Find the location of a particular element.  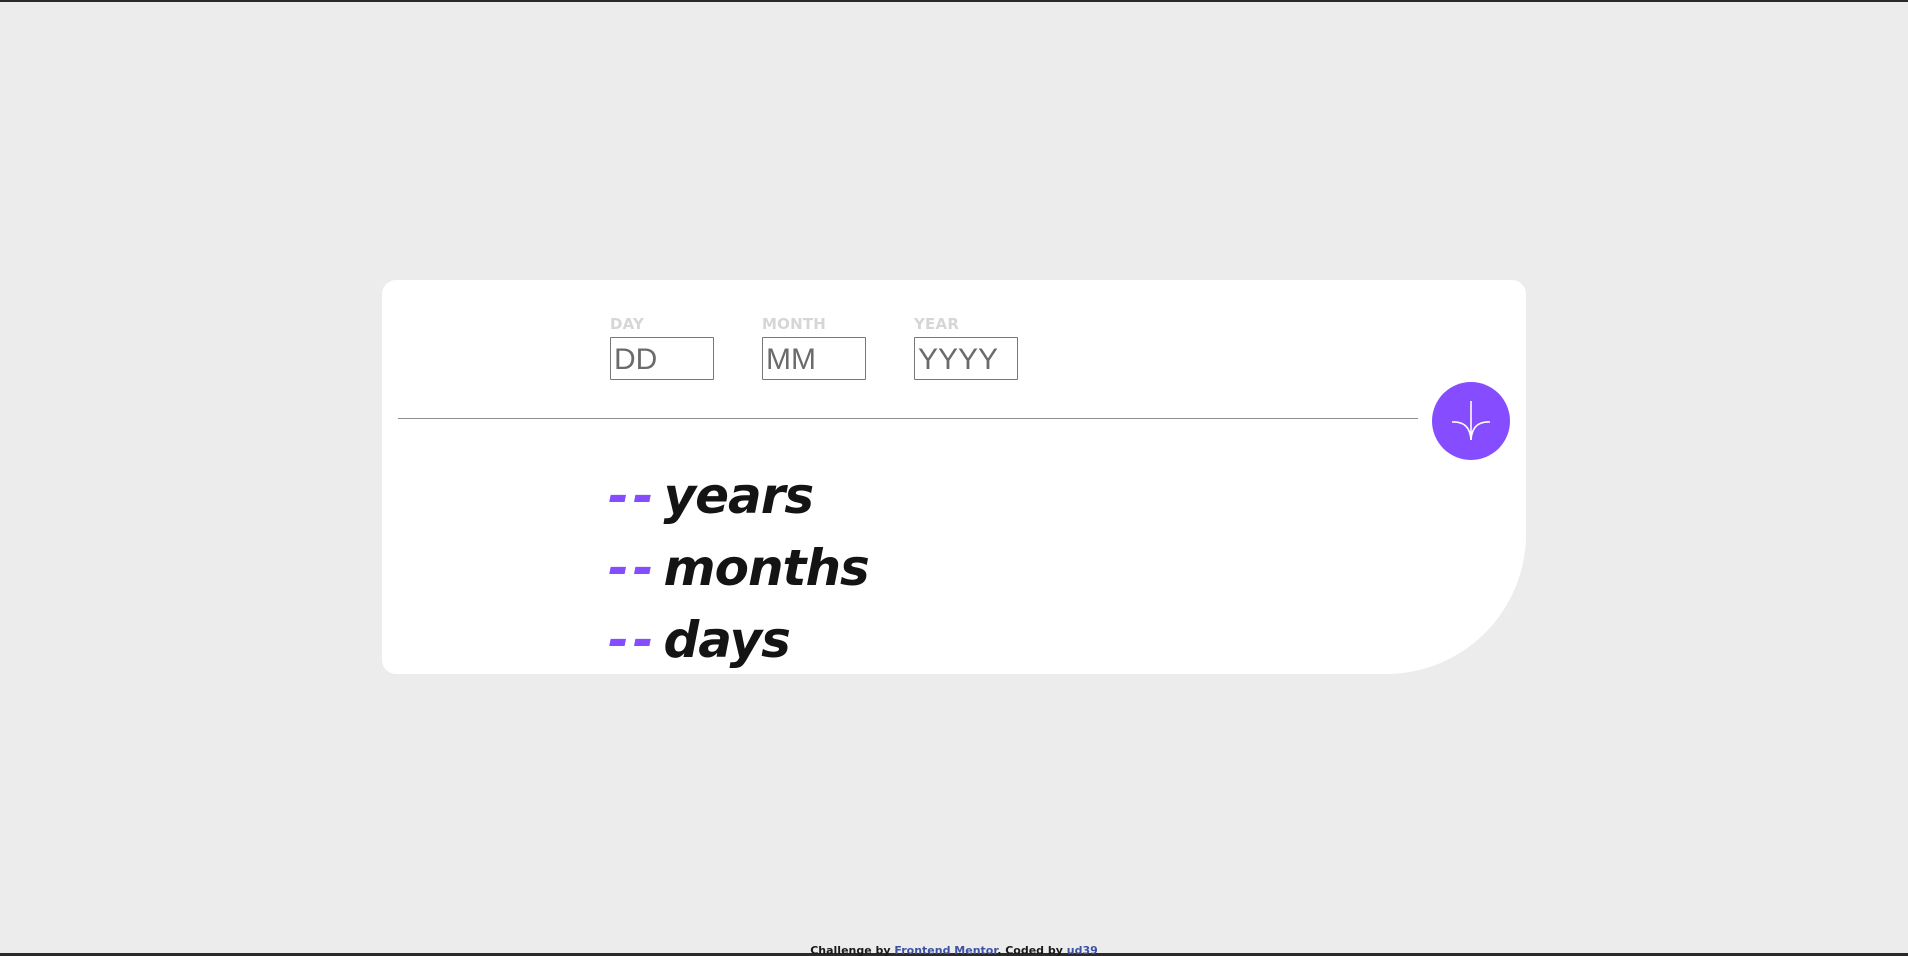

day-field: DAY is located at coordinates (662, 348).